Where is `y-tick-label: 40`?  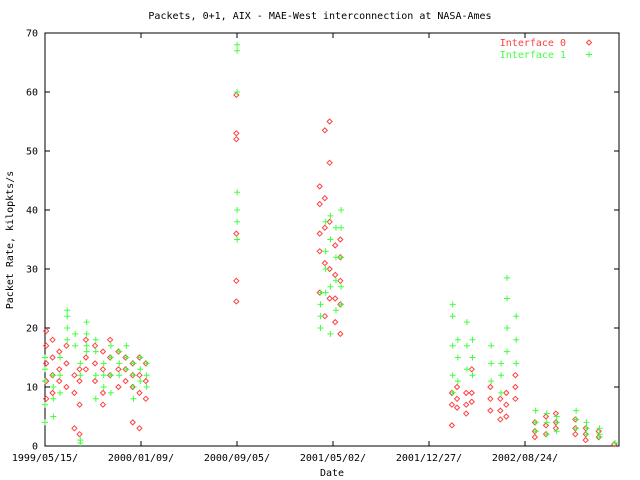 y-tick-label: 40 is located at coordinates (32, 211).